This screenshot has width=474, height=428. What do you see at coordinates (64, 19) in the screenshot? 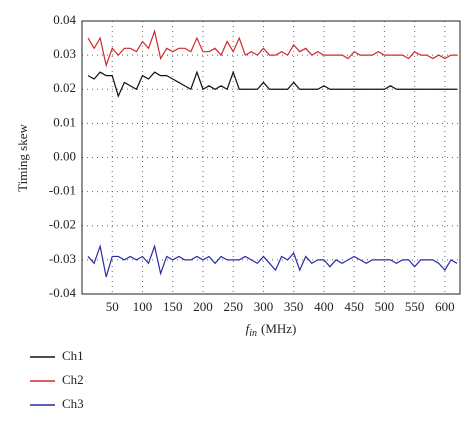
I see `y-tick-label: 0.04` at bounding box center [64, 19].